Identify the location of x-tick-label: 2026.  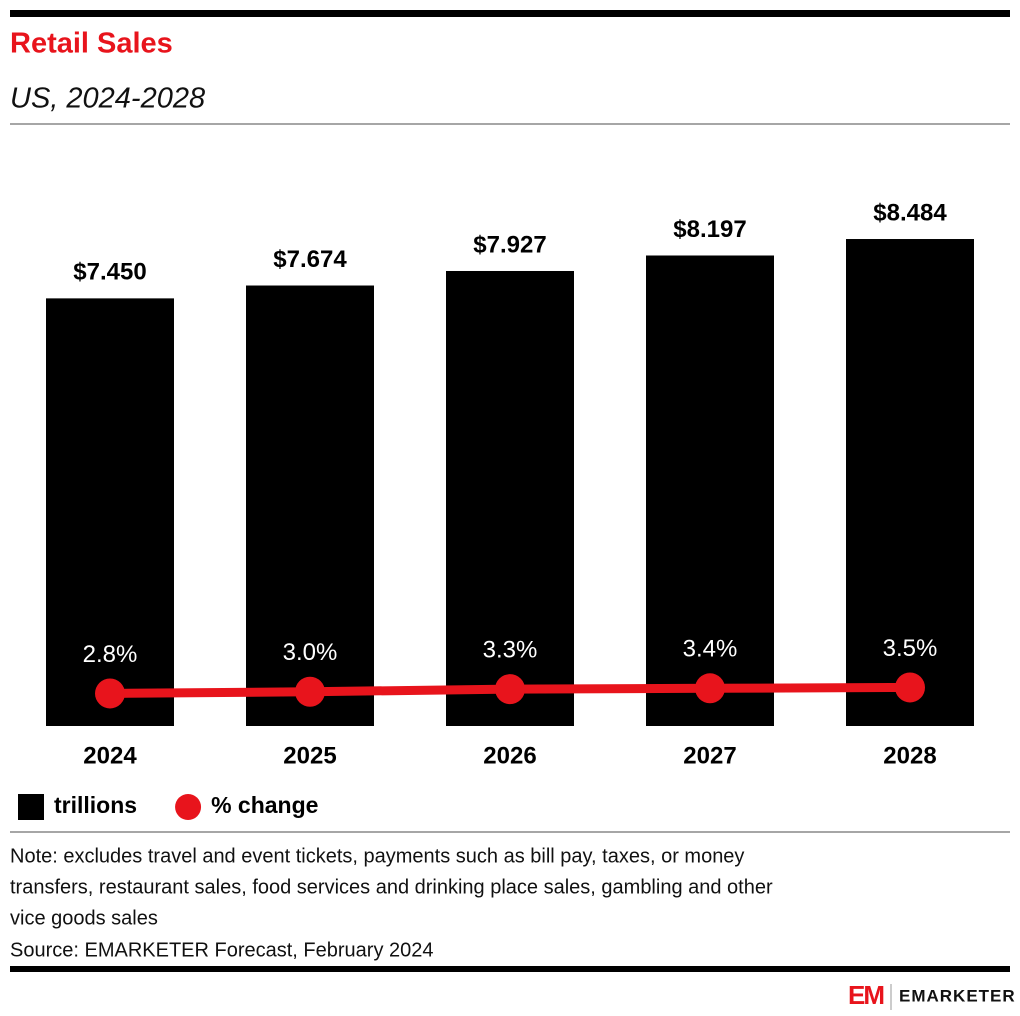
(509, 755).